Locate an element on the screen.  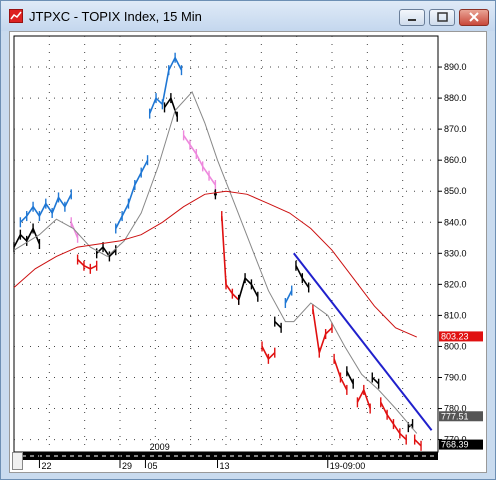
y-tick-label: 810.0 is located at coordinates (455, 315).